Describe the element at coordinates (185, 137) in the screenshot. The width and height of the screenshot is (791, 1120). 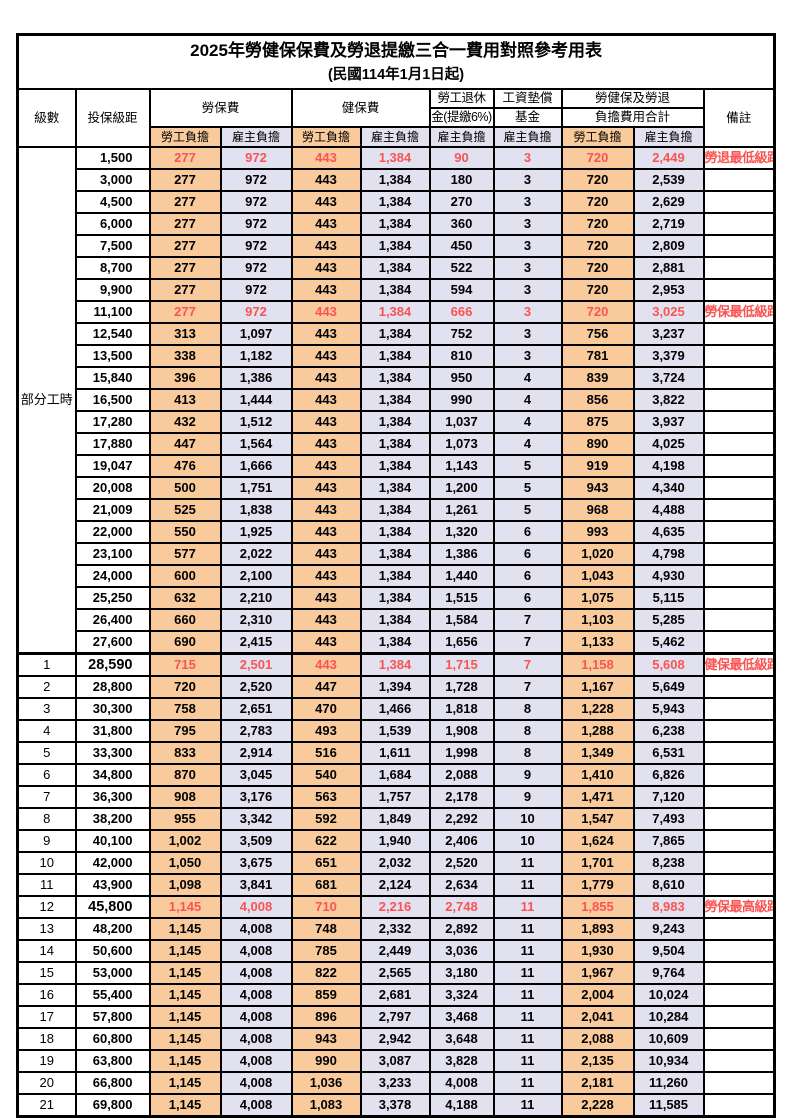
I see `subheader-labor-employee: 勞工負擔` at that location.